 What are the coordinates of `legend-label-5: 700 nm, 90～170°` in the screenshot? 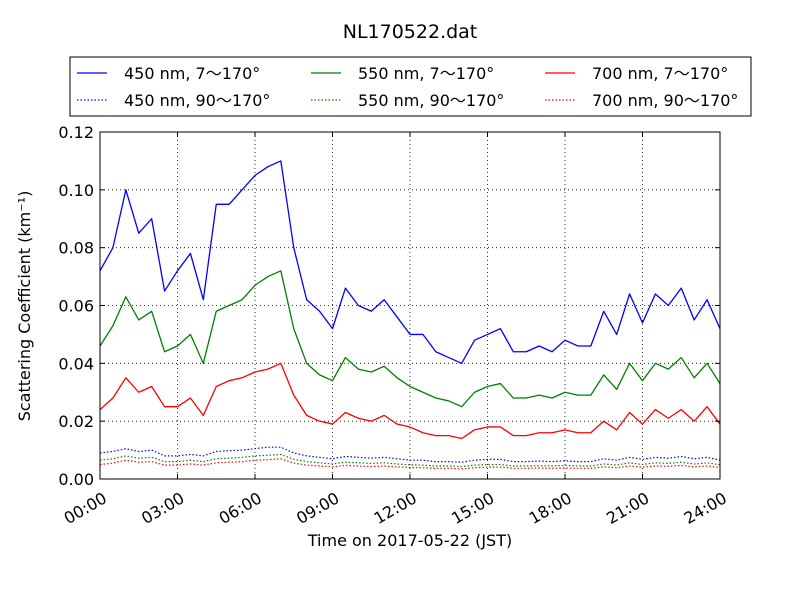 It's located at (665, 100).